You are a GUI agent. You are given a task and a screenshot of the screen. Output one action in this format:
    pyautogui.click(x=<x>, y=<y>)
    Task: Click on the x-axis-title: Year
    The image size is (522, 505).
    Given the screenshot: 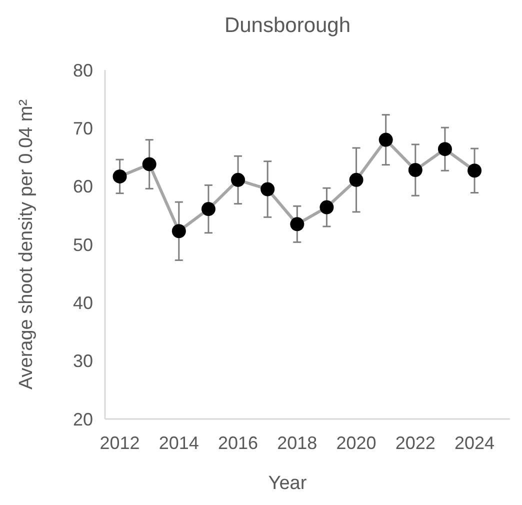 What is the action you would take?
    pyautogui.click(x=288, y=483)
    